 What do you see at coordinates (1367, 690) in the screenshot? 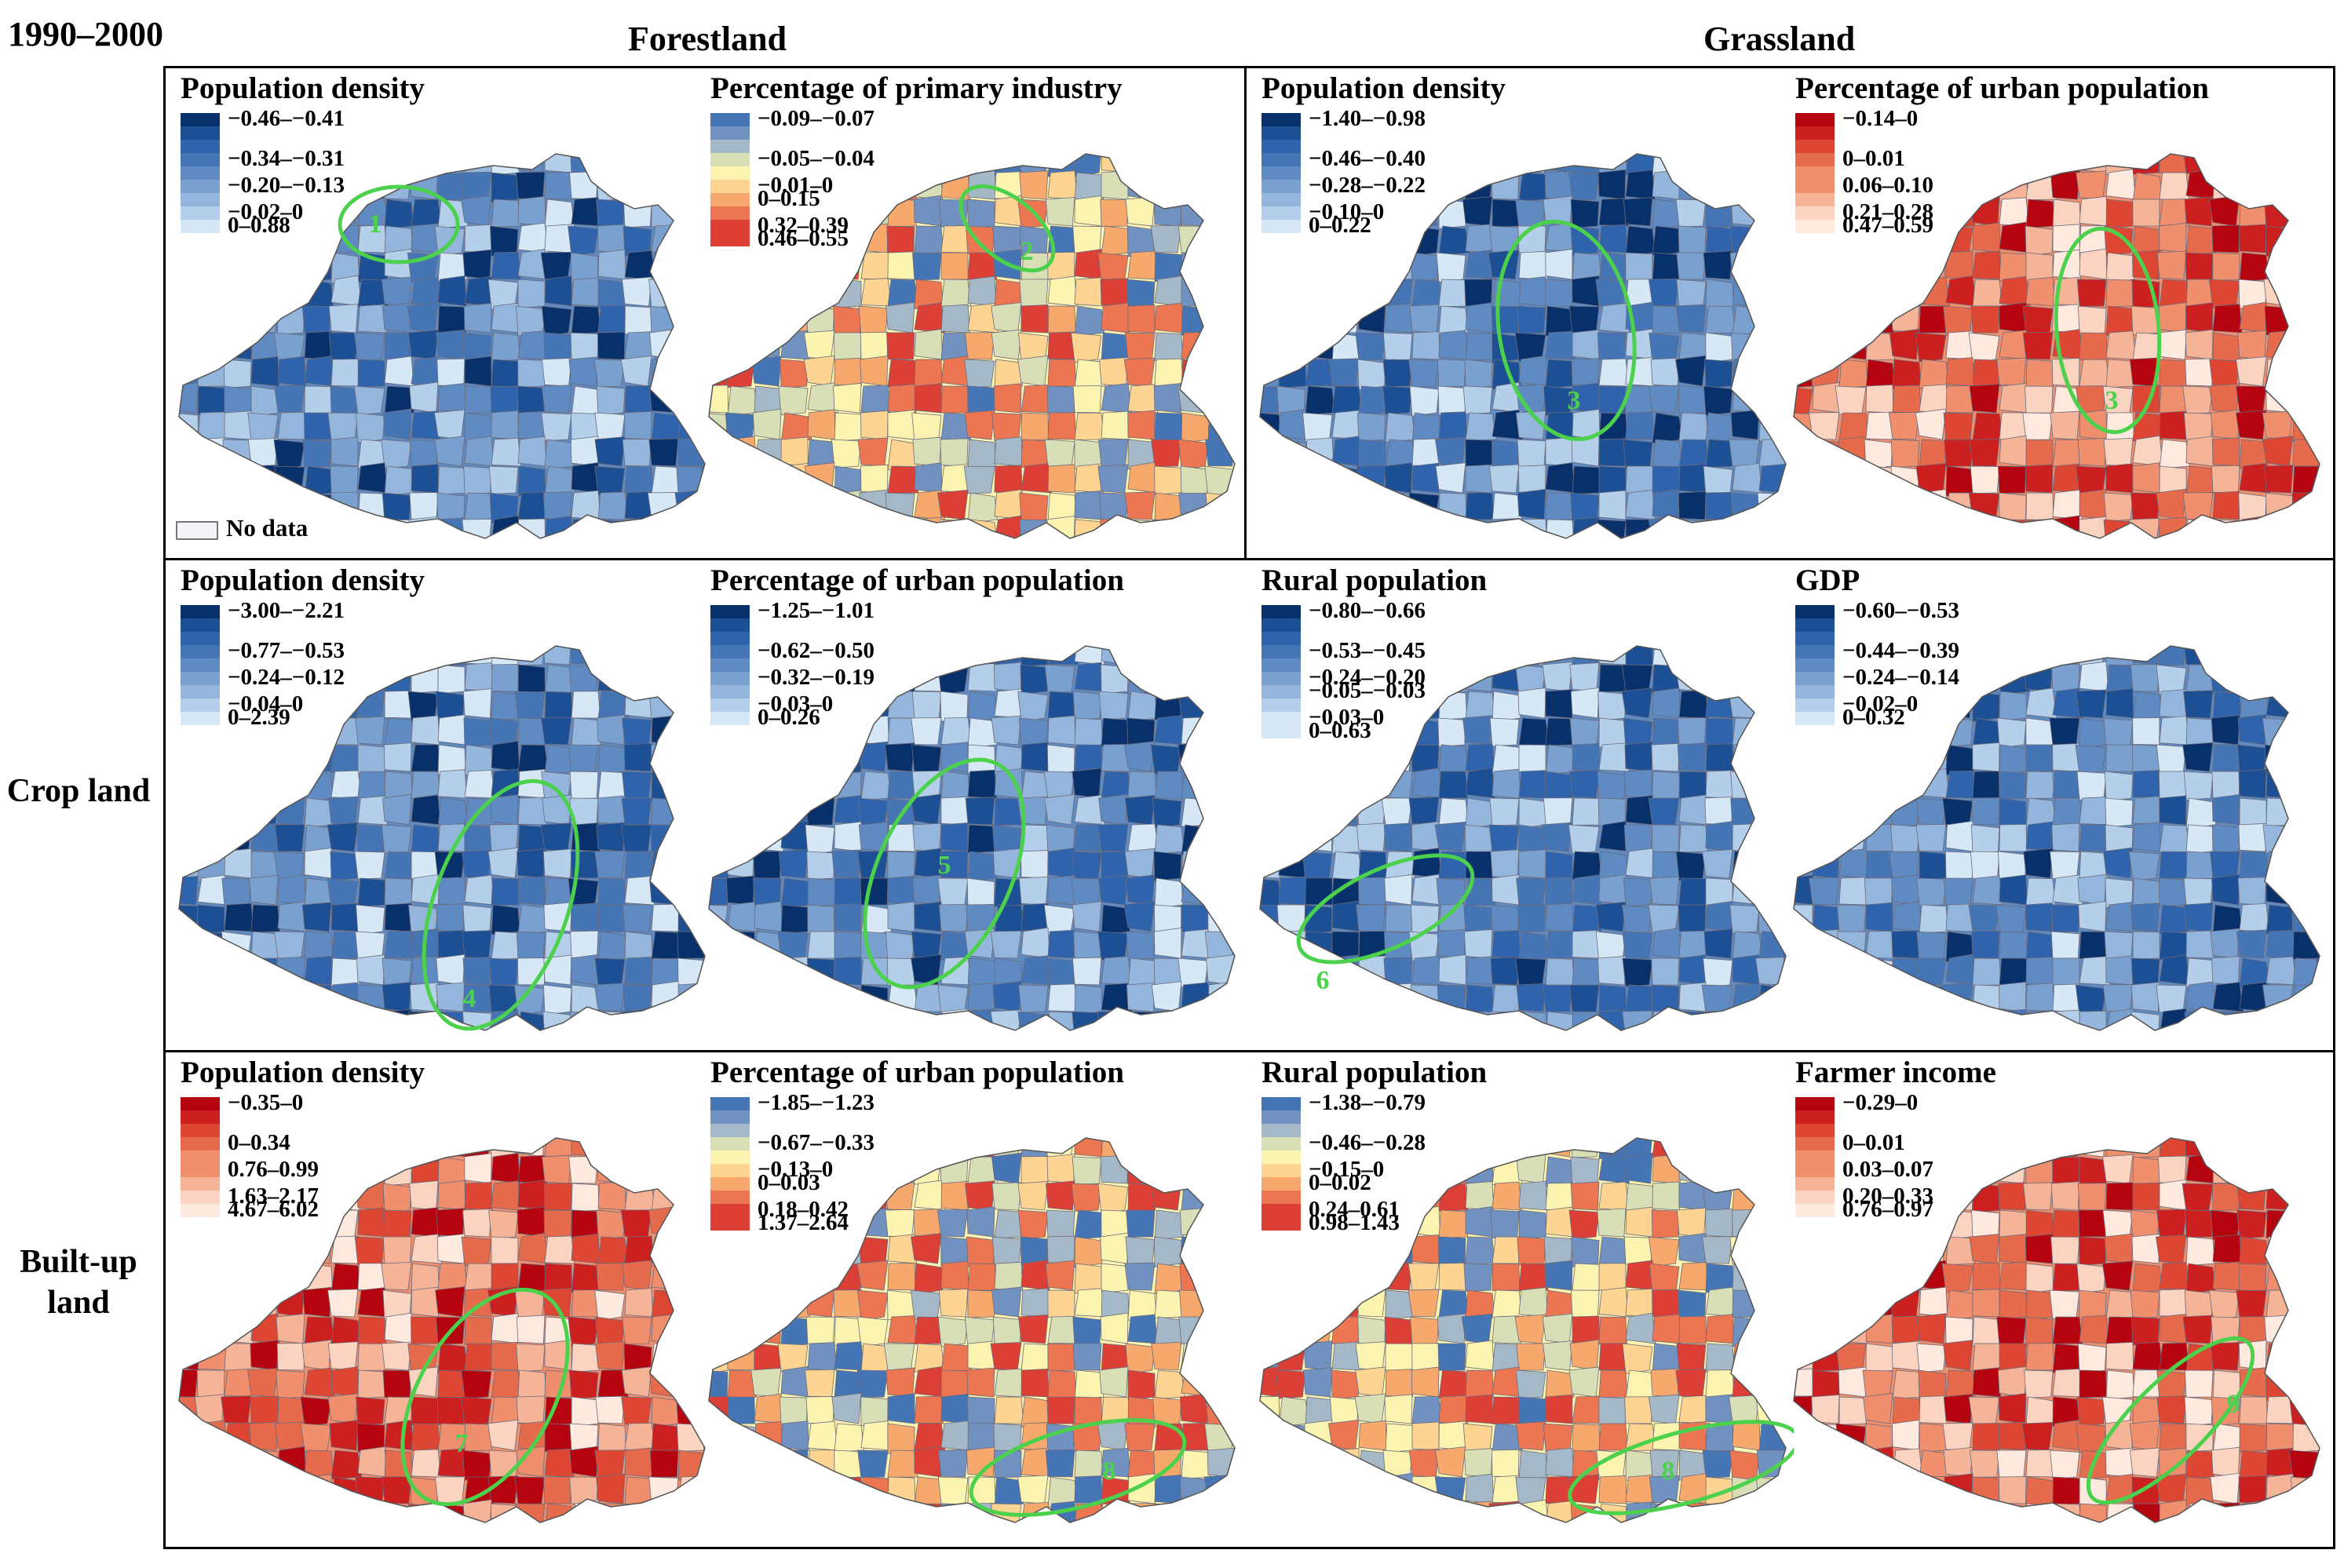
I see `legend-label: −0.05–−0.03` at bounding box center [1367, 690].